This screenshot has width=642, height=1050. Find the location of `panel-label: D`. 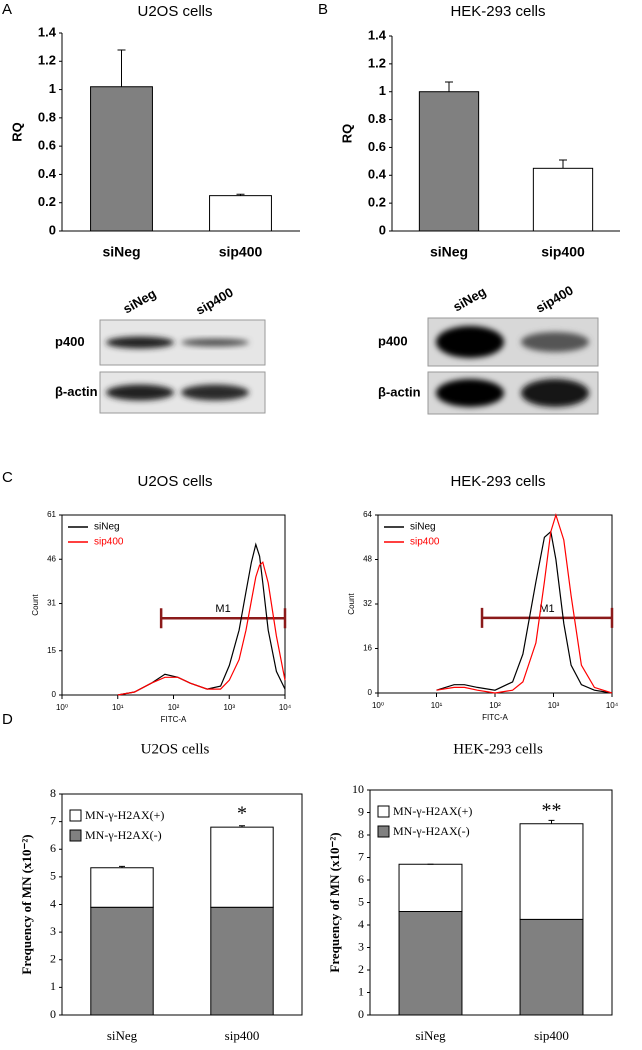

panel-label: D is located at coordinates (7, 719).